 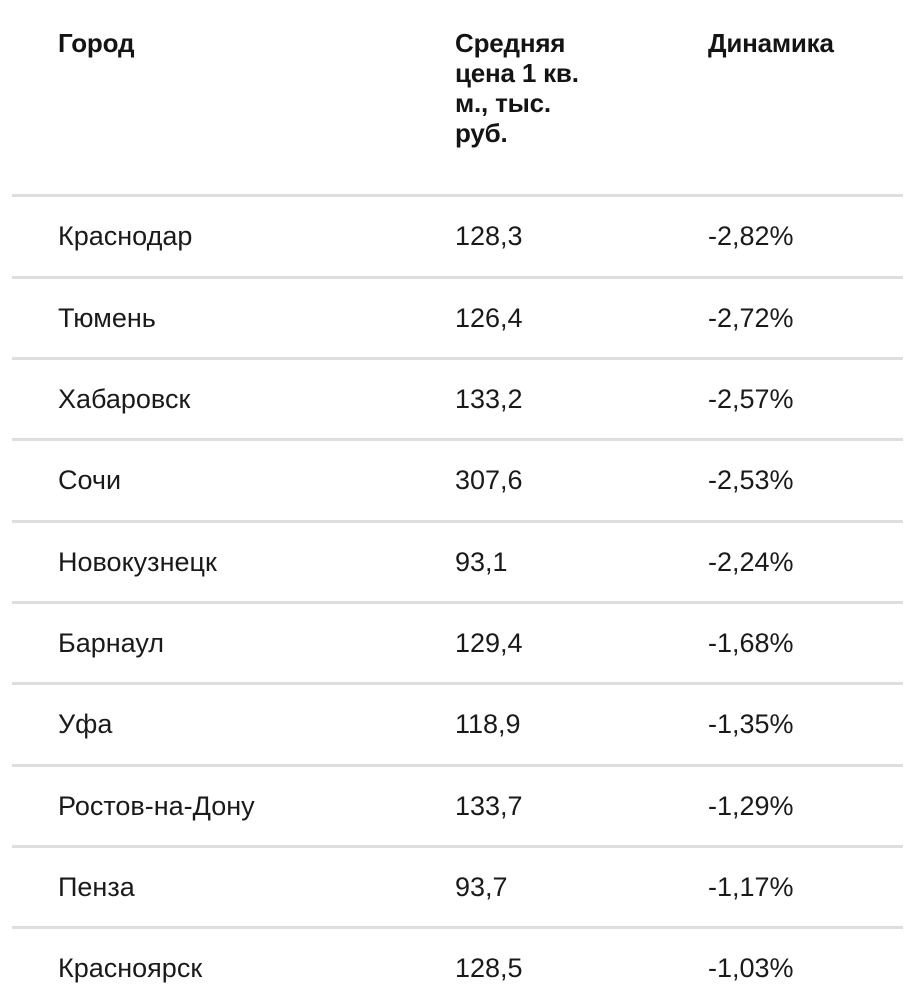 I want to click on cell-city: Краснодар, so click(x=125, y=236).